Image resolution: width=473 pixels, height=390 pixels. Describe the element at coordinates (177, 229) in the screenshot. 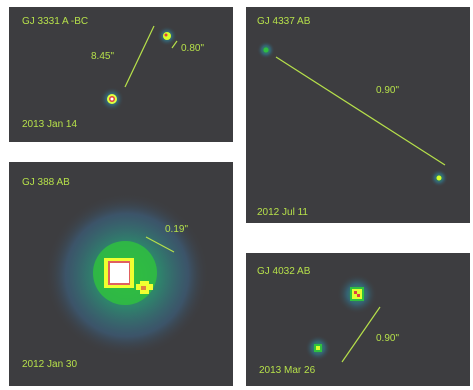

I see `separation-label: 0.19"` at that location.